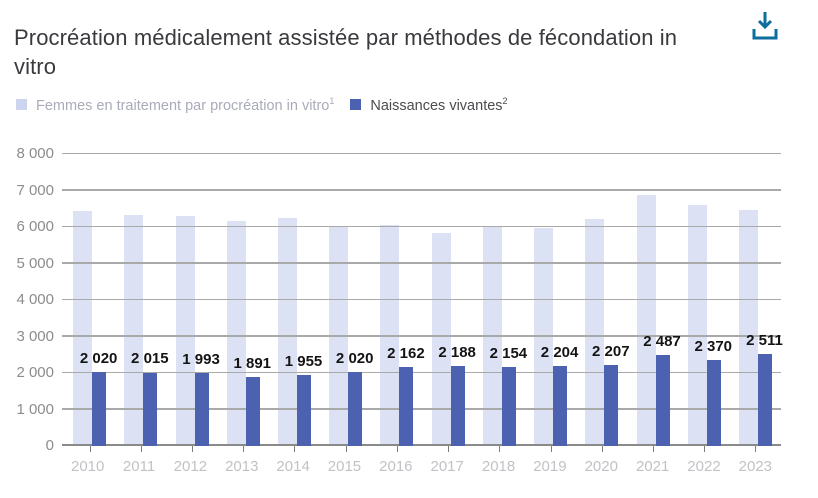 This screenshot has height=498, width=818. What do you see at coordinates (662, 400) in the screenshot?
I see `bar-naissances-2021` at bounding box center [662, 400].